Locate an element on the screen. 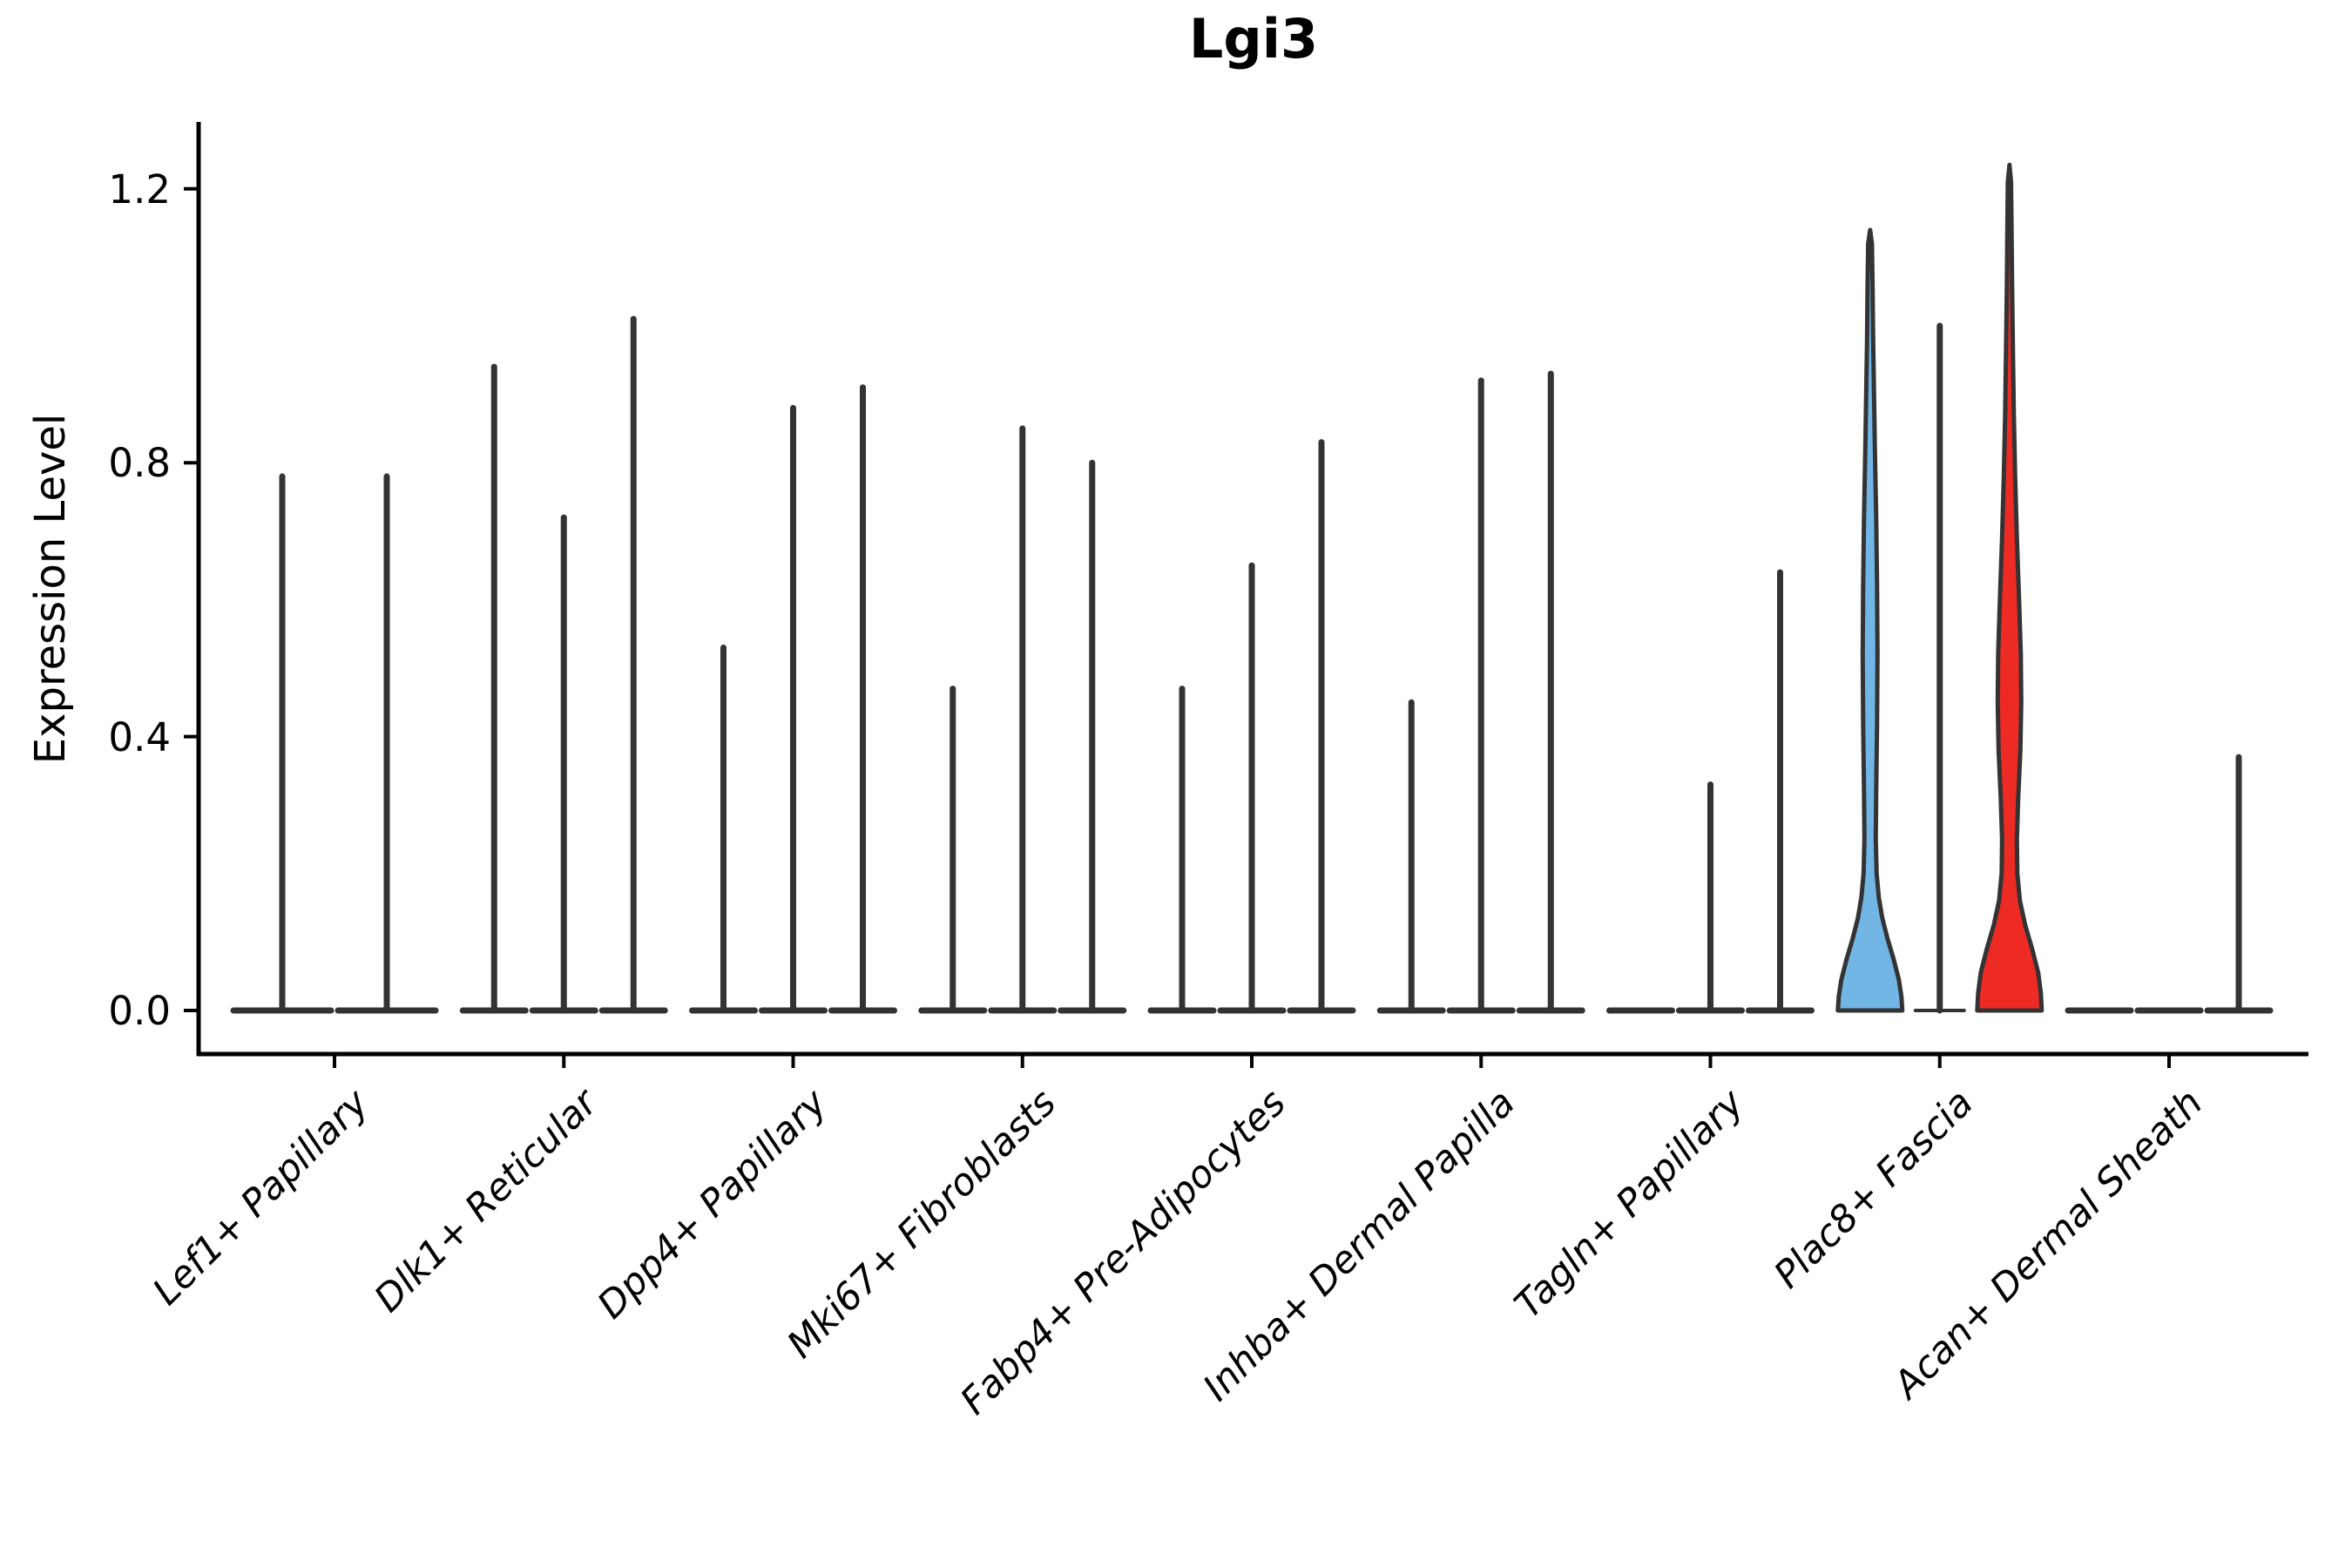 The height and width of the screenshot is (1568, 2352). y-tick-label: 0.8 is located at coordinates (139, 464).